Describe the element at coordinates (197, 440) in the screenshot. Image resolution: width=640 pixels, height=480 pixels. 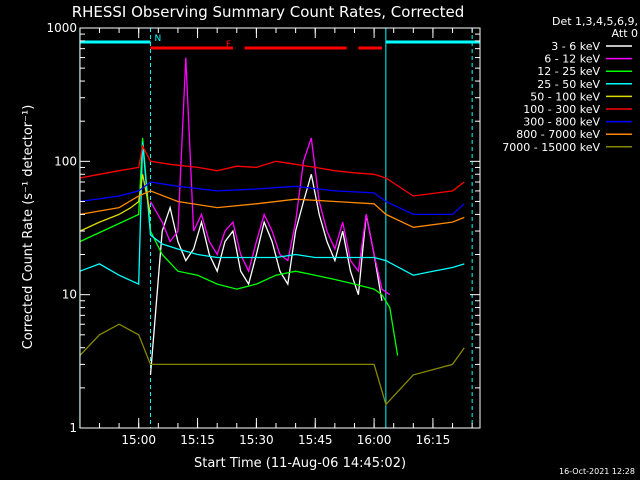
I see `x-tick-label-1: 15:15` at that location.